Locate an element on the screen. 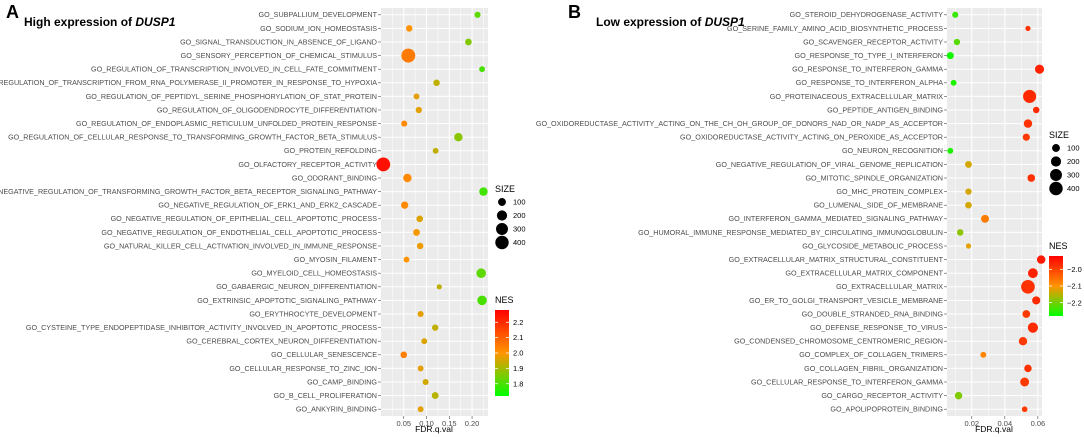  panel-a-title-gene: DUSP1 is located at coordinates (155, 22).